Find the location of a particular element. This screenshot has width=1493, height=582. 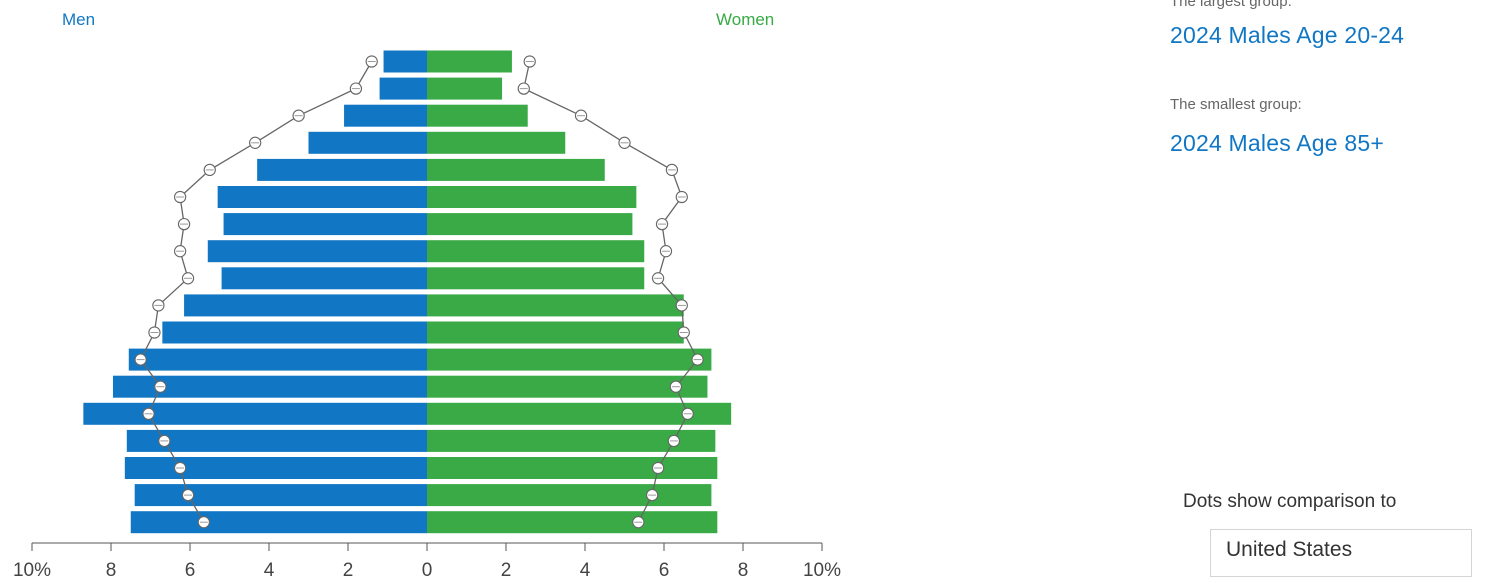

largest-group-value: 2024 Males Age 20-24 is located at coordinates (1287, 35).